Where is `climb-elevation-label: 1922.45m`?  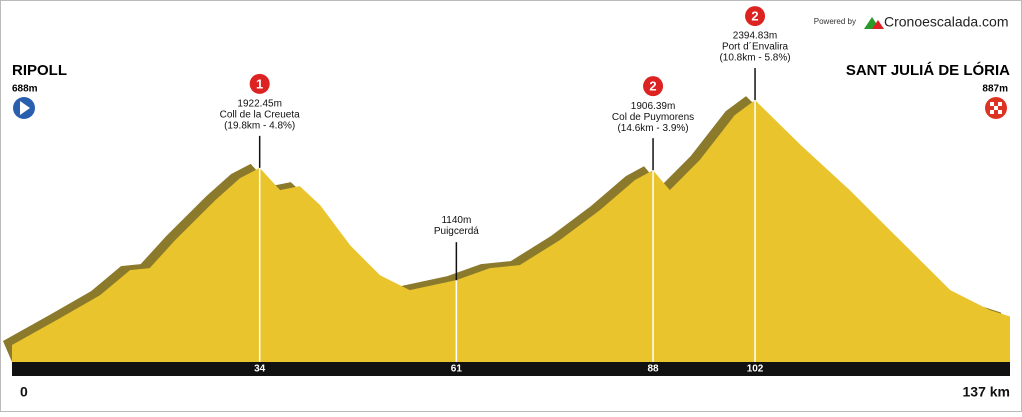
climb-elevation-label: 1922.45m is located at coordinates (259, 104).